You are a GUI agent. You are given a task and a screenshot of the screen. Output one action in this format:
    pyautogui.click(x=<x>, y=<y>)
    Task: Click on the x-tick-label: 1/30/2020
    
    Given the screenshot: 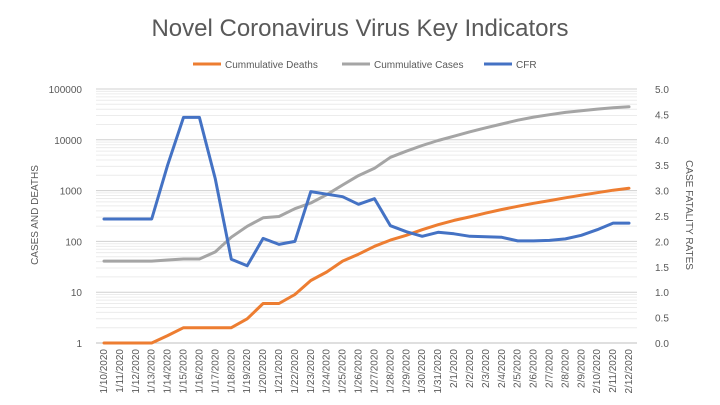 What is the action you would take?
    pyautogui.click(x=422, y=371)
    